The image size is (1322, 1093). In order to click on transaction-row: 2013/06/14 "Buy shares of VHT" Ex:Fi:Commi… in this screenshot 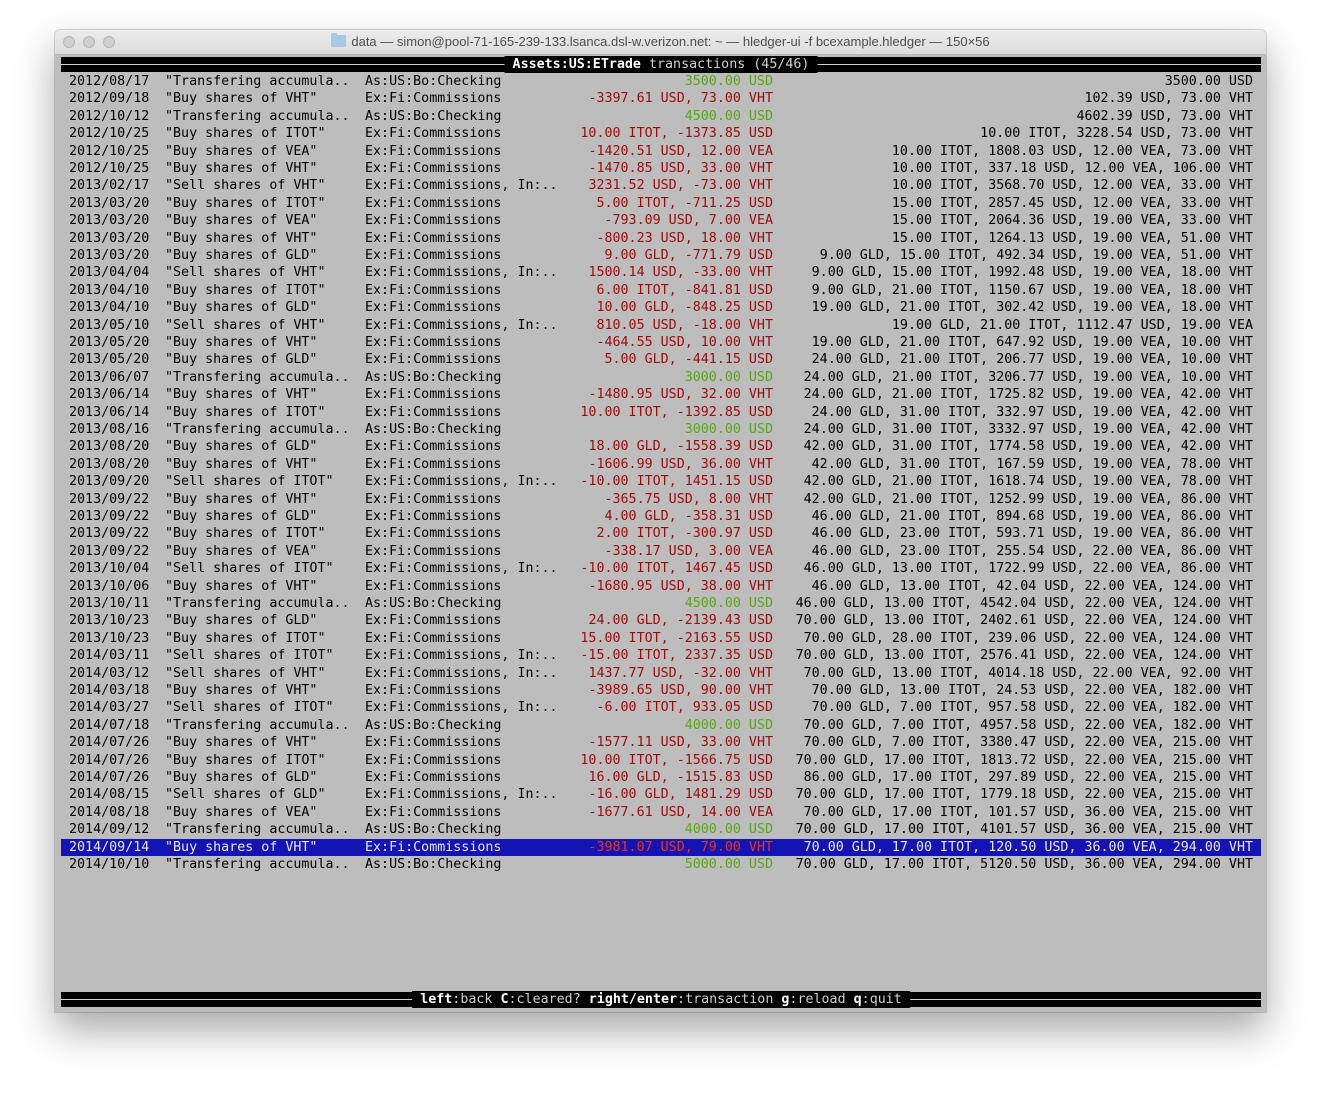, I will do `click(661, 394)`.